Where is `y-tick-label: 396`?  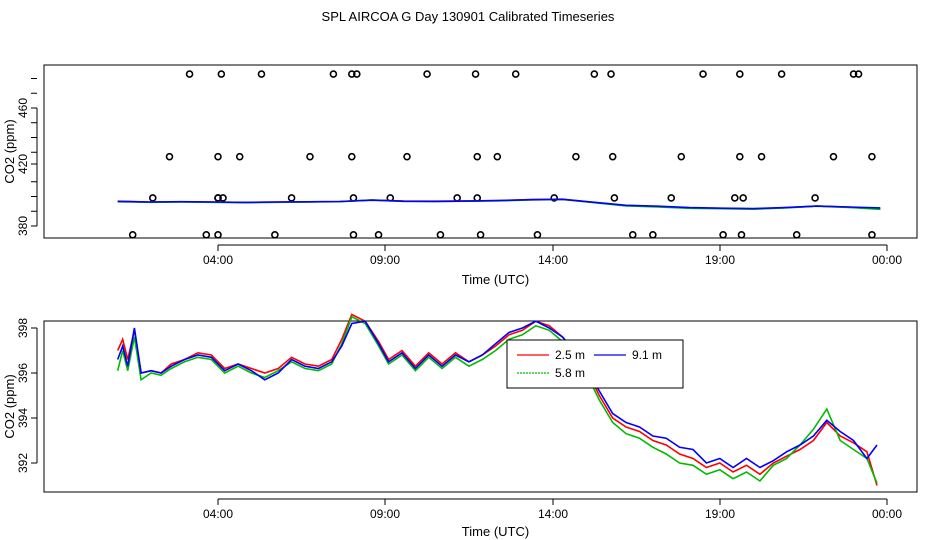 y-tick-label: 396 is located at coordinates (23, 373).